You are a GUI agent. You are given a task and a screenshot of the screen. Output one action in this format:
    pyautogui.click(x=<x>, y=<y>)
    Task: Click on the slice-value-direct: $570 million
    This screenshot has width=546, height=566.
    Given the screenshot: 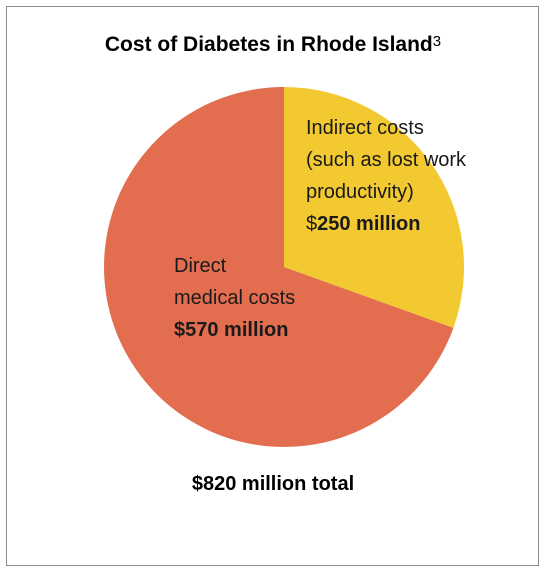 What is the action you would take?
    pyautogui.click(x=269, y=330)
    